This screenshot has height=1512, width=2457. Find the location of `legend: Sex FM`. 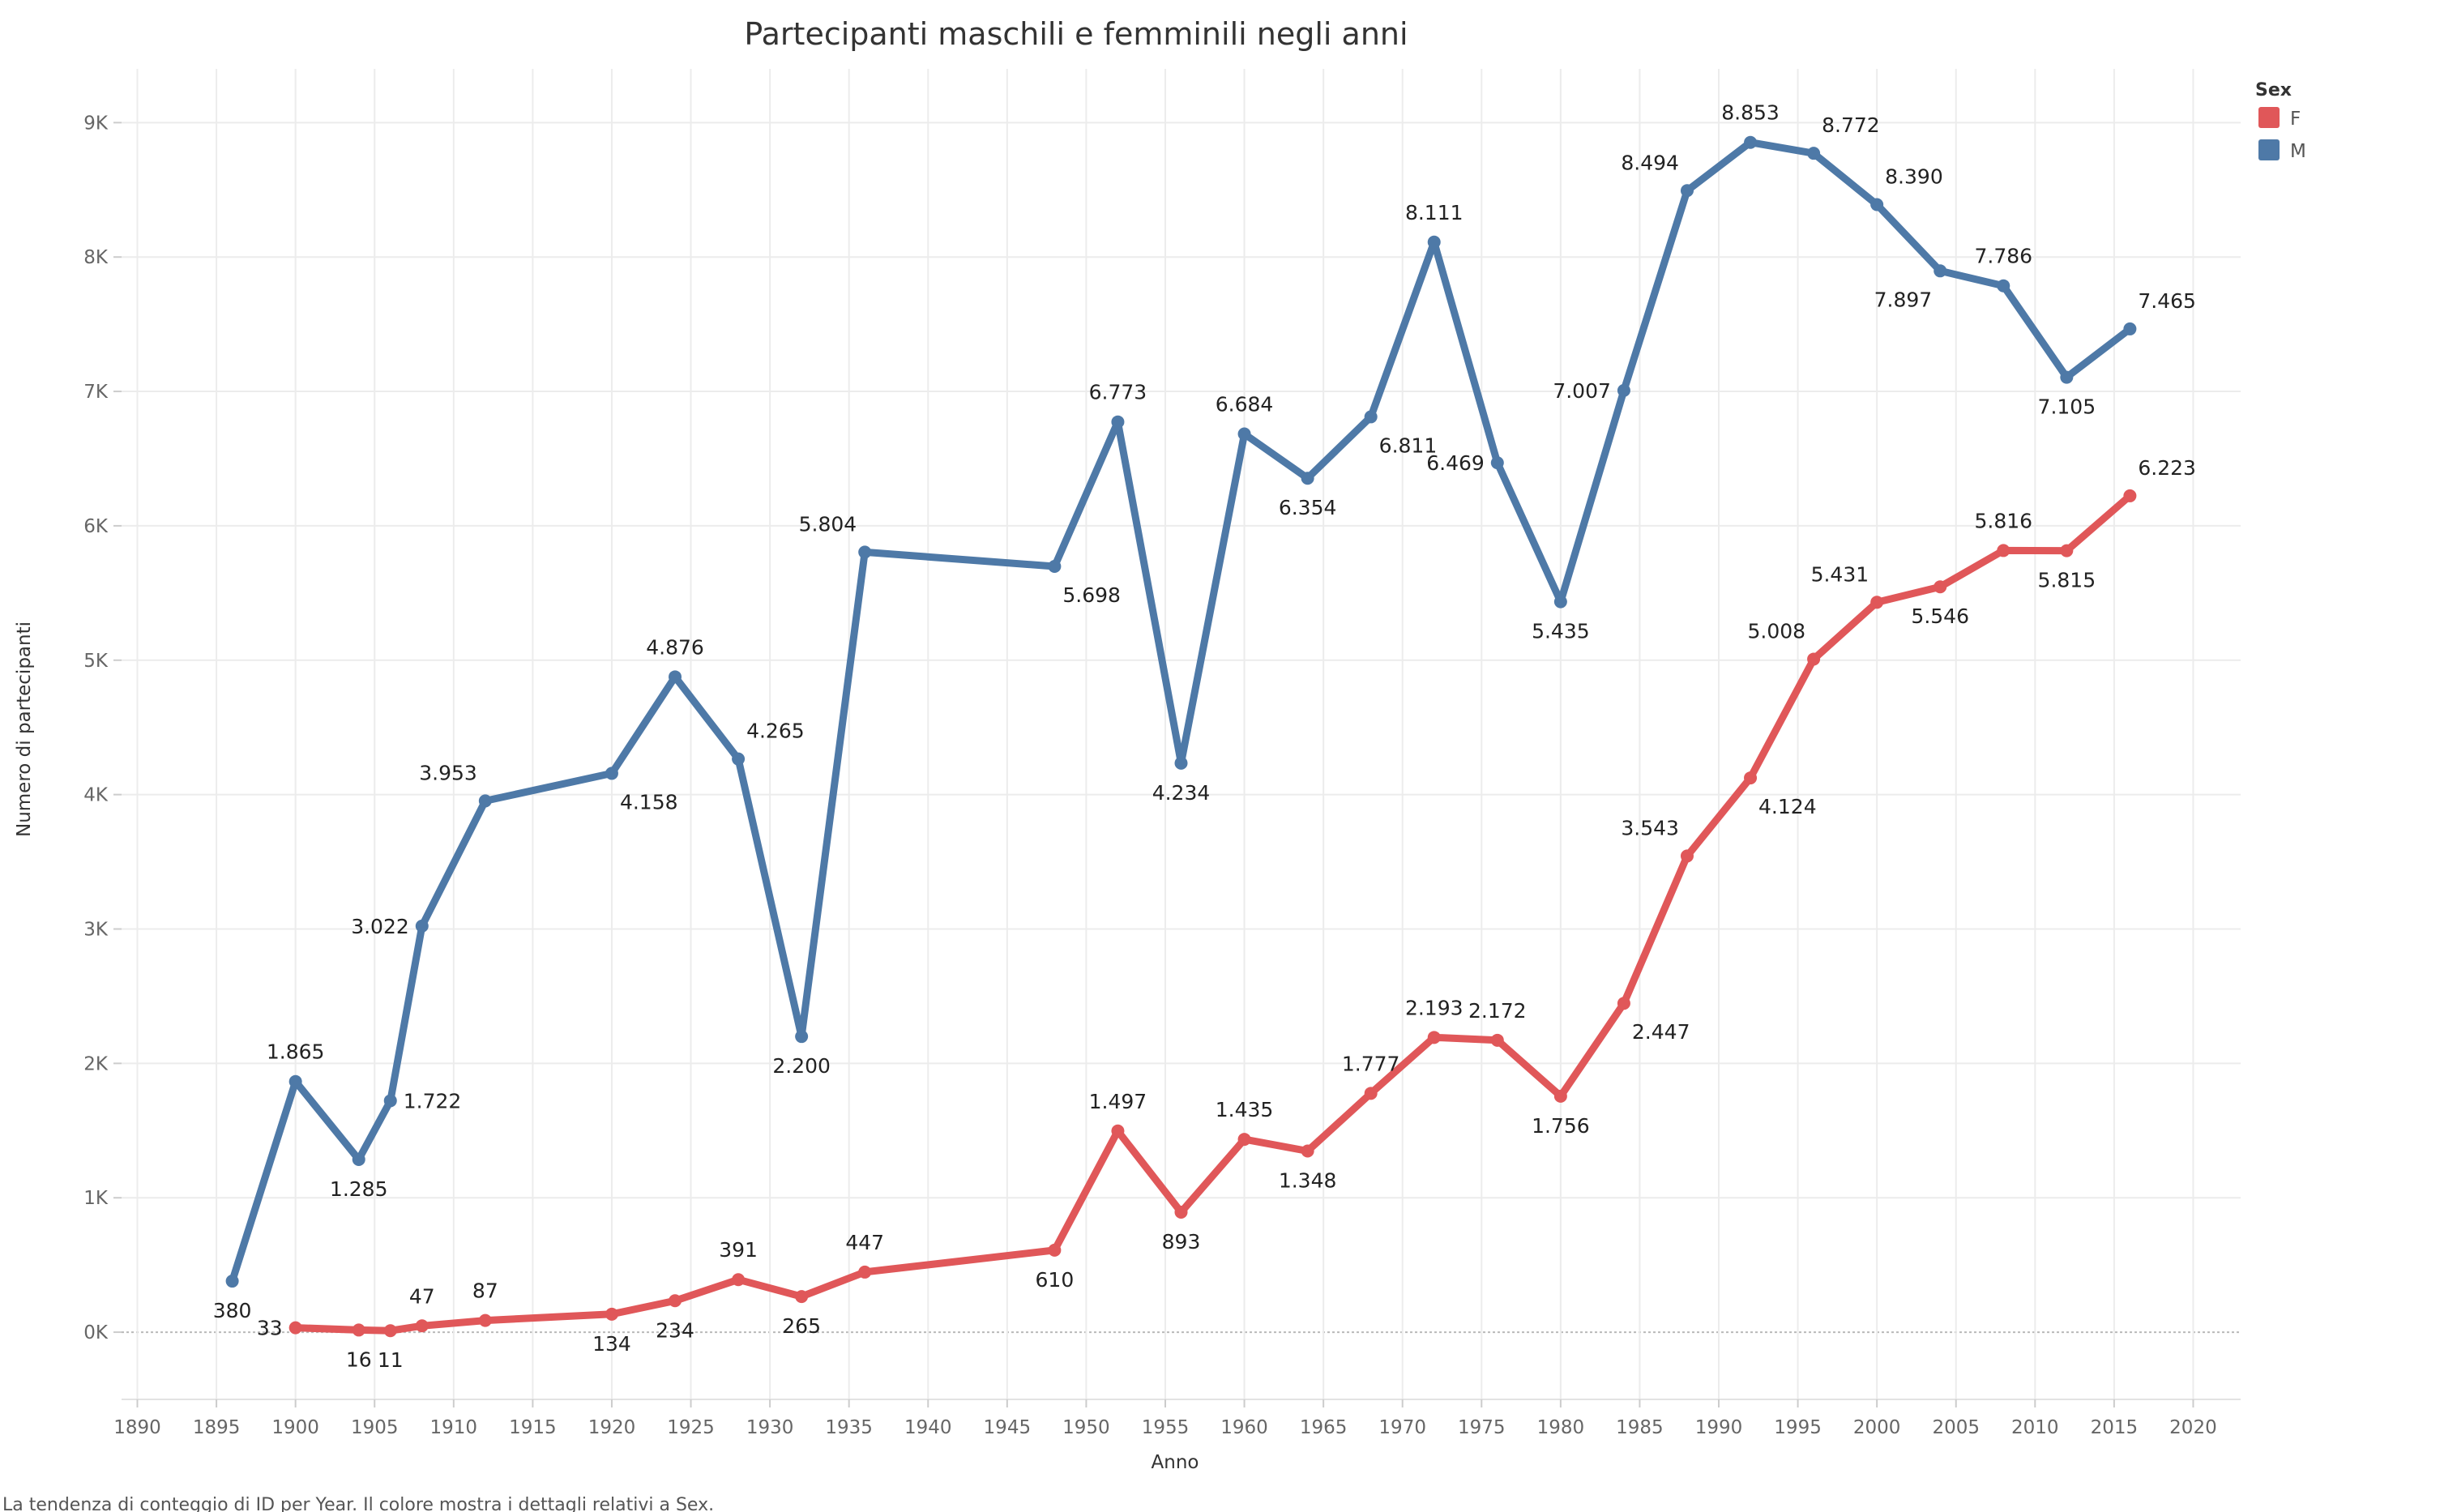

legend: Sex FM is located at coordinates (2280, 121).